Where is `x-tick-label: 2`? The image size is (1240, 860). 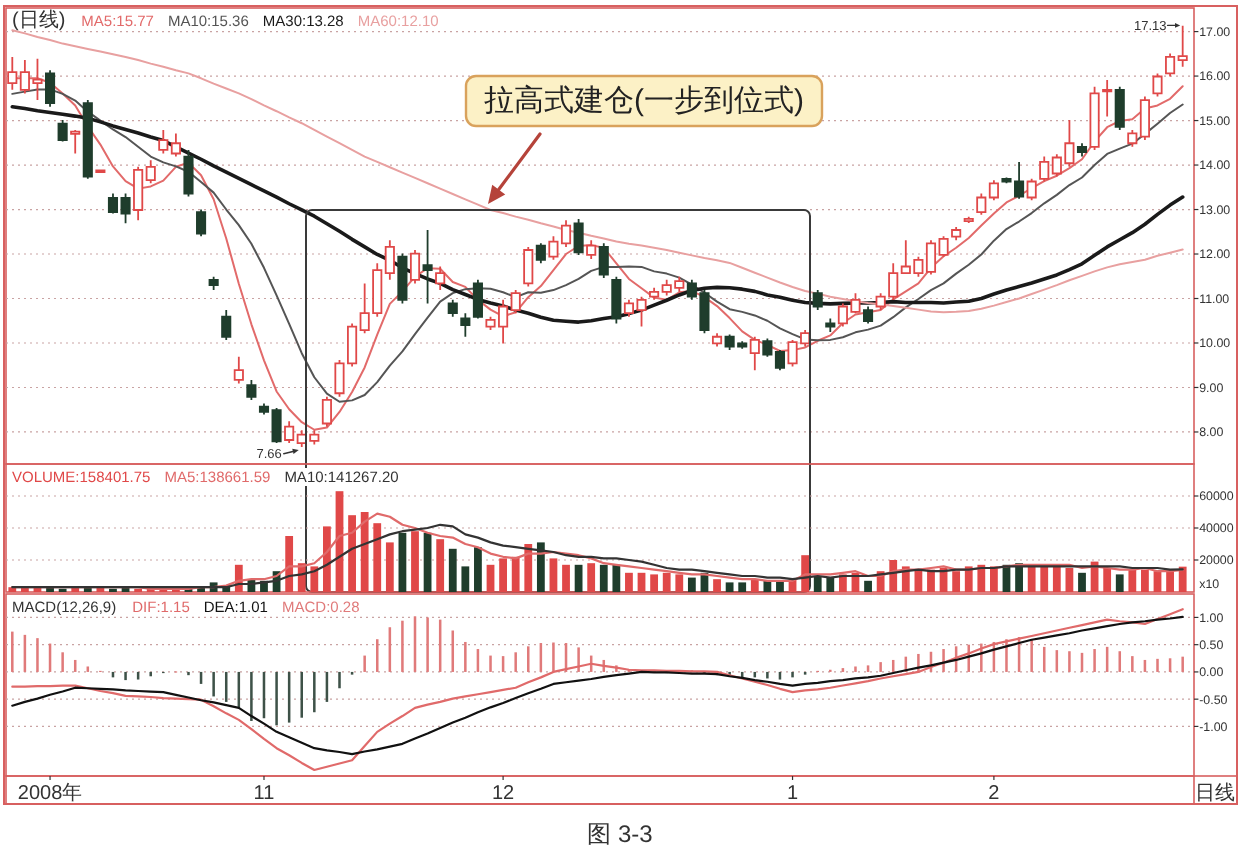
x-tick-label: 2 is located at coordinates (994, 793).